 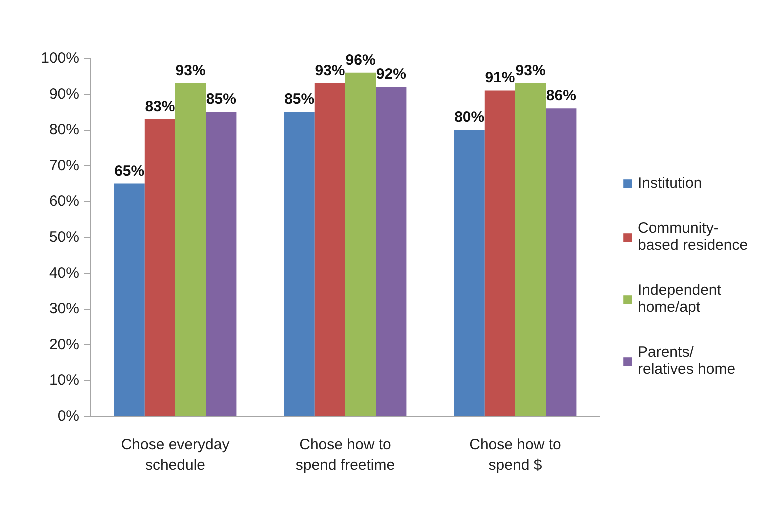 I want to click on legend-label: Parents/ relatives home, so click(x=687, y=361).